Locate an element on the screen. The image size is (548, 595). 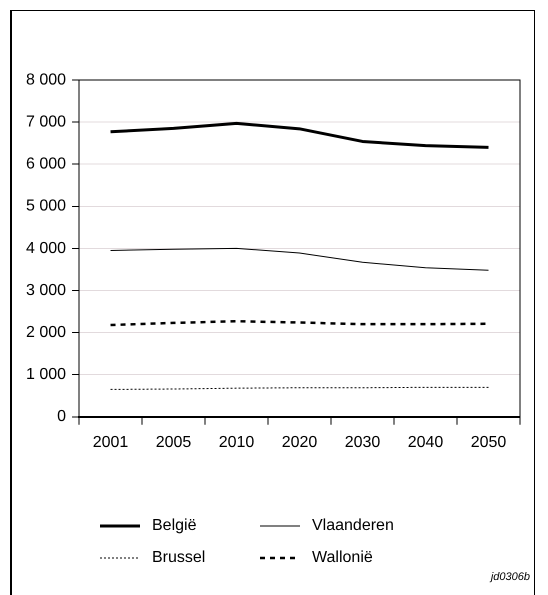
x-tick-label: 2005 is located at coordinates (174, 442).